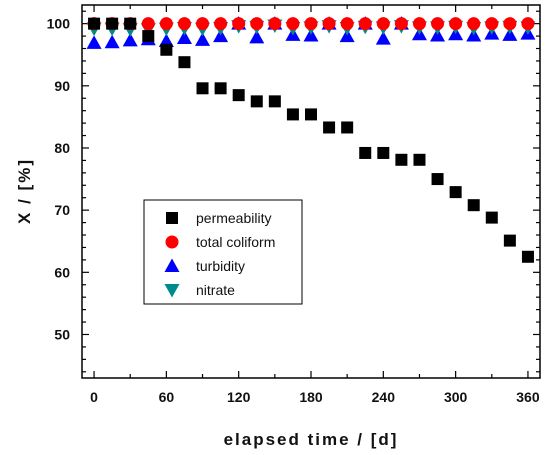 Image resolution: width=550 pixels, height=455 pixels. Describe the element at coordinates (215, 290) in the screenshot. I see `legend-label: nitrate` at that location.